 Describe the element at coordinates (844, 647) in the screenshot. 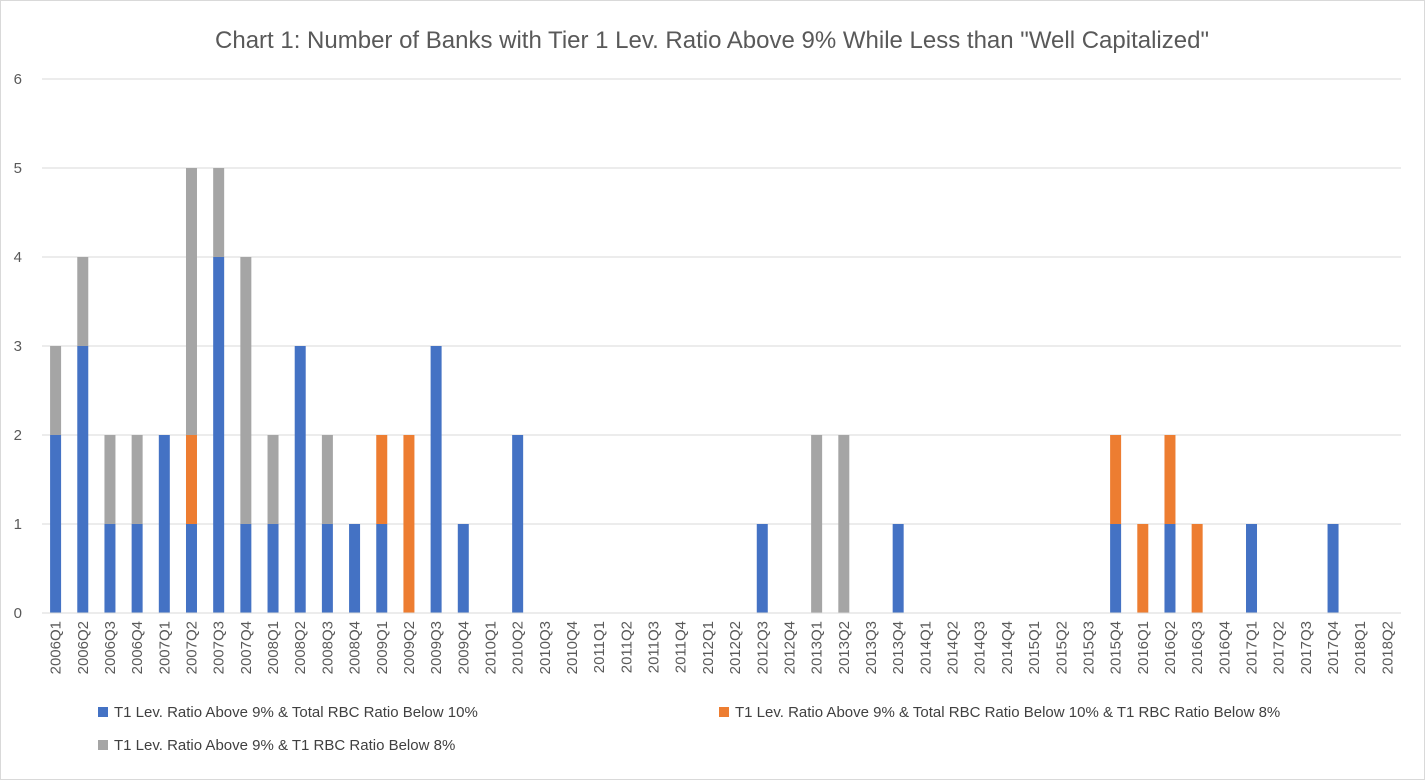

I see `x-tick-label: 2013Q2` at that location.